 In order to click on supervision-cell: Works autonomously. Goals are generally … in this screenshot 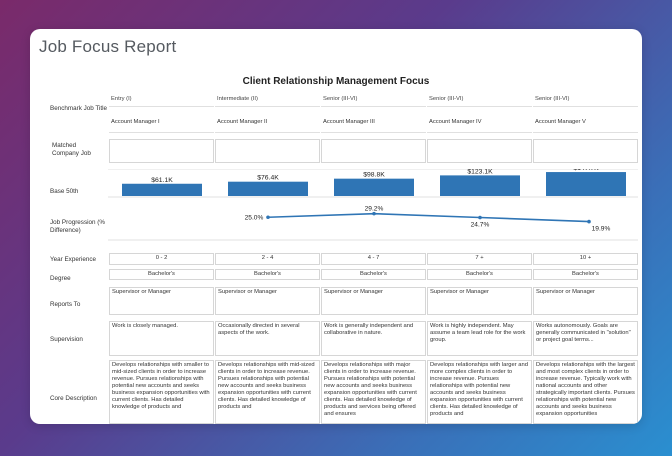, I will do `click(585, 338)`.